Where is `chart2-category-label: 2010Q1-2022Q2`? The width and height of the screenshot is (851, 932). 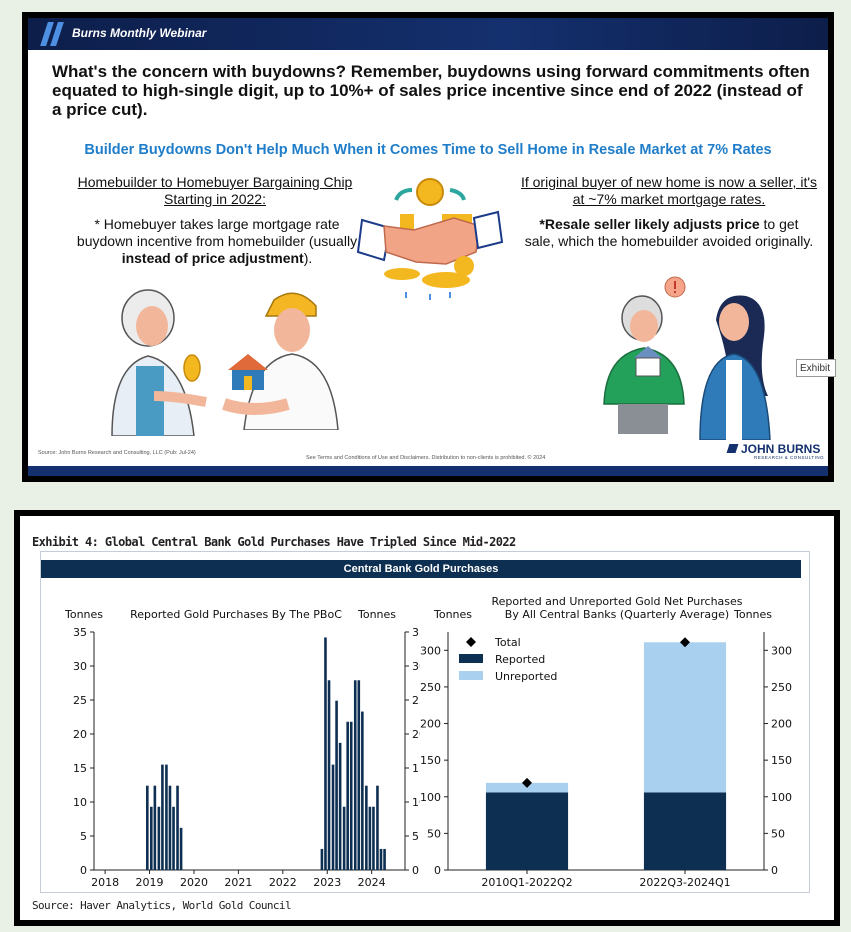
chart2-category-label: 2010Q1-2022Q2 is located at coordinates (526, 882).